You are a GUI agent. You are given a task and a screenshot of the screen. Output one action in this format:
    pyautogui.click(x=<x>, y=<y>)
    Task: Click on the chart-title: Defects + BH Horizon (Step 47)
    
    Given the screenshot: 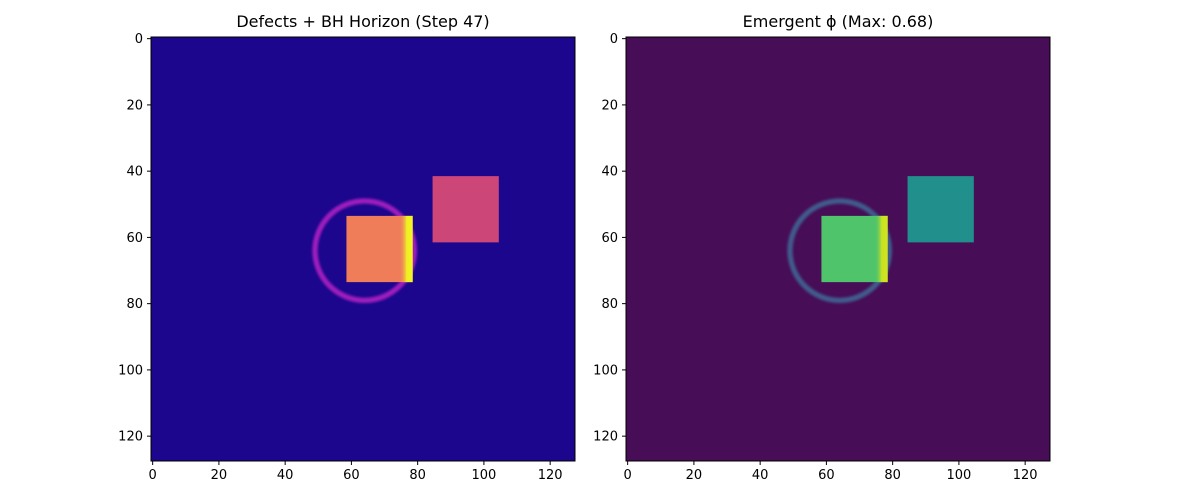 What is the action you would take?
    pyautogui.click(x=362, y=21)
    